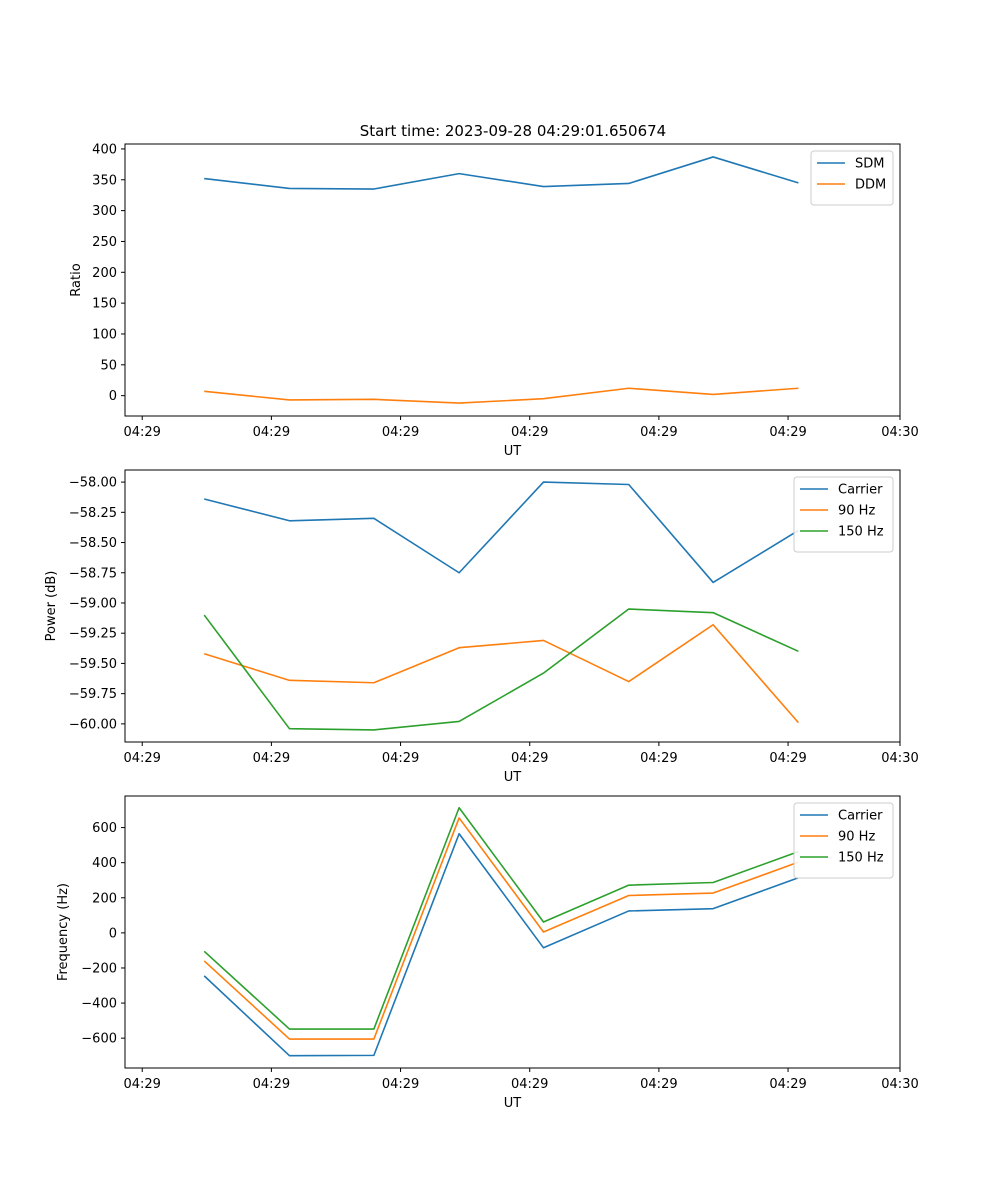 This screenshot has width=1000, height=1200. I want to click on legend: SDM DDM, so click(852, 178).